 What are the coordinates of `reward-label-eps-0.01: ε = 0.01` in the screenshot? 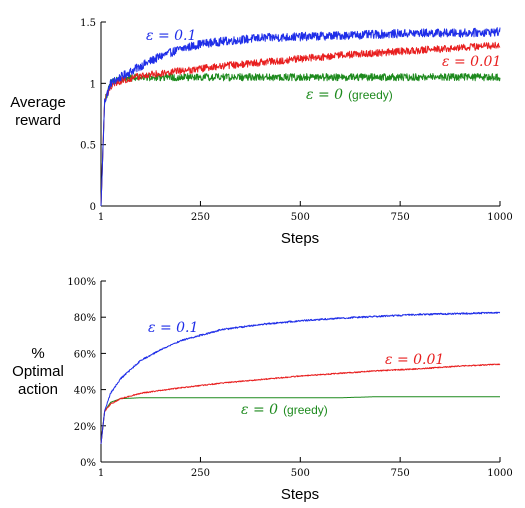 It's located at (471, 62).